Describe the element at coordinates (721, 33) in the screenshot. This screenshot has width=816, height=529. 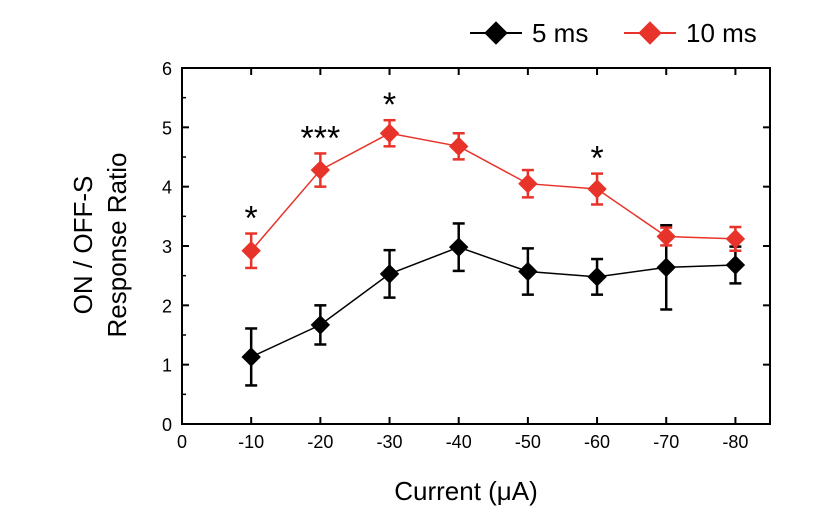
I see `legend-label: 10 ms` at that location.